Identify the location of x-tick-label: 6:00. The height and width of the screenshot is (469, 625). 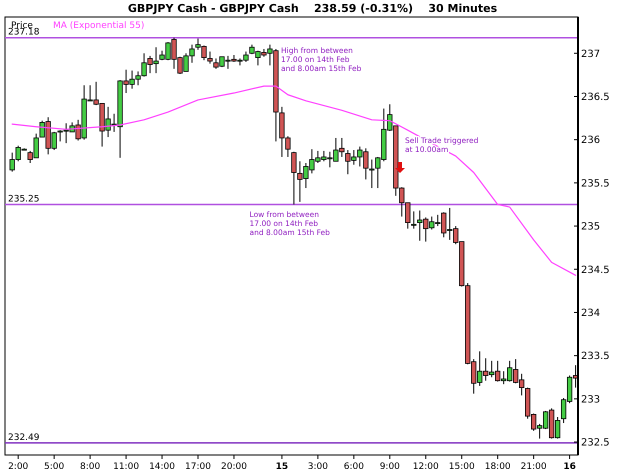
(354, 465).